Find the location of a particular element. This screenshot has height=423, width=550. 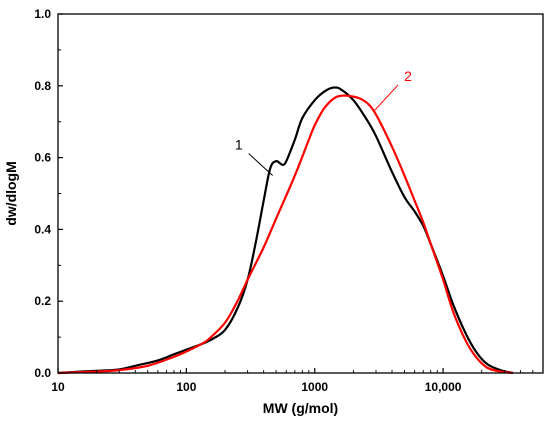

annotation-2-label: 2 is located at coordinates (408, 76).